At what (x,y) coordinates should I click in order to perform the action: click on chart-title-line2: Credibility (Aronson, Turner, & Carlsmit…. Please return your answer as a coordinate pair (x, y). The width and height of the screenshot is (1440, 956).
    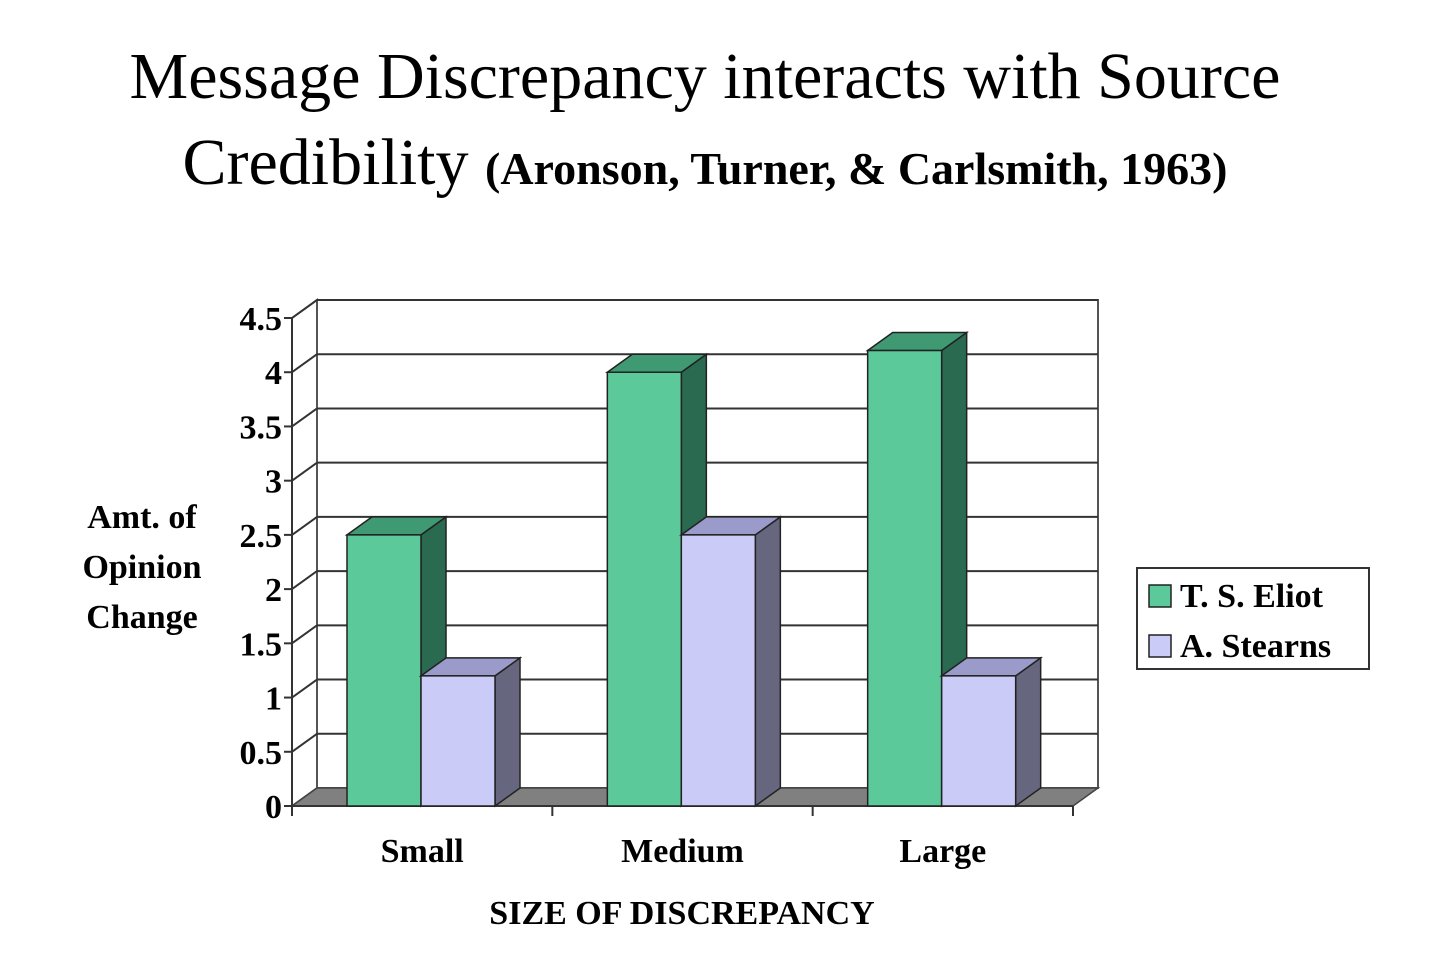
    Looking at the image, I should click on (705, 163).